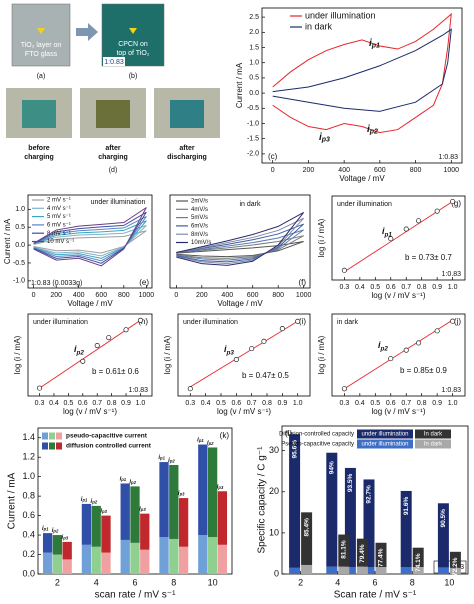  Describe the element at coordinates (262, 500) in the screenshot. I see `y-axis-label: Specific capacity / C g⁻¹` at that location.